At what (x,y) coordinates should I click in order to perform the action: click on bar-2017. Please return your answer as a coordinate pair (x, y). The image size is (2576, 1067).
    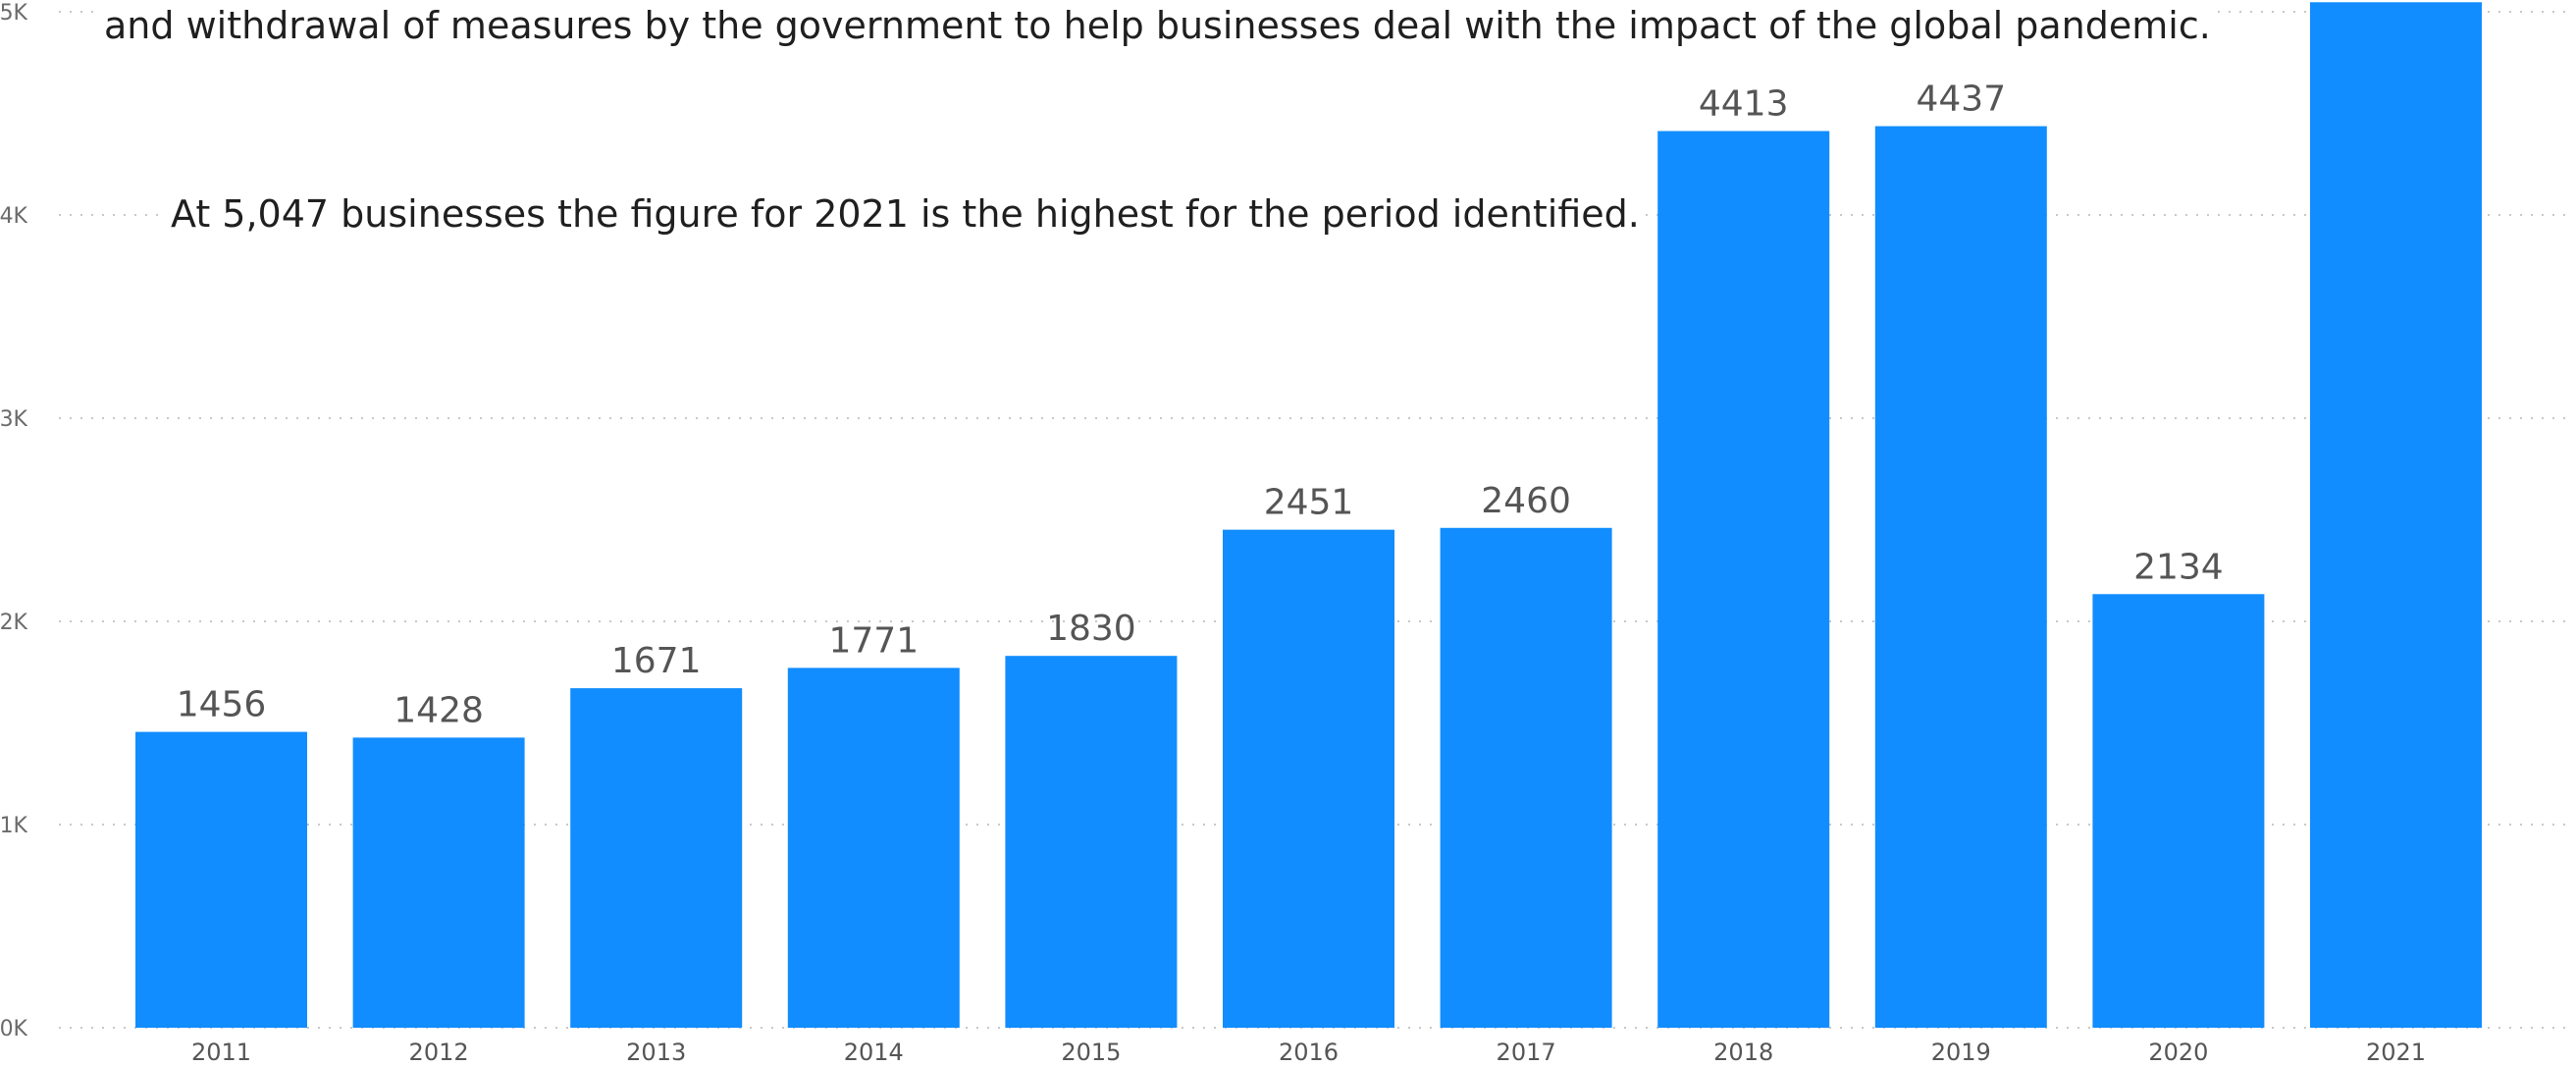
    Looking at the image, I should click on (1526, 777).